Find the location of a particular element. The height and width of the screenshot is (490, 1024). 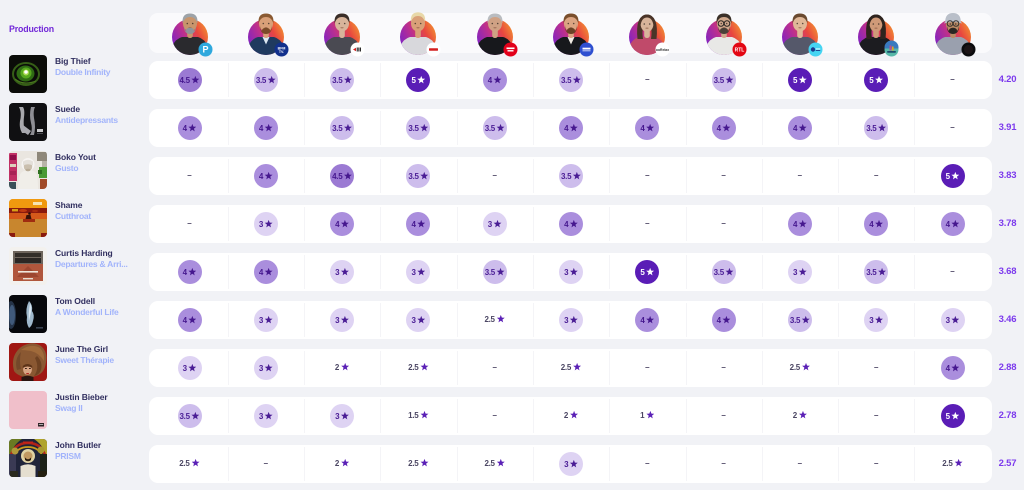

svg-text: TV. is located at coordinates (281, 52).